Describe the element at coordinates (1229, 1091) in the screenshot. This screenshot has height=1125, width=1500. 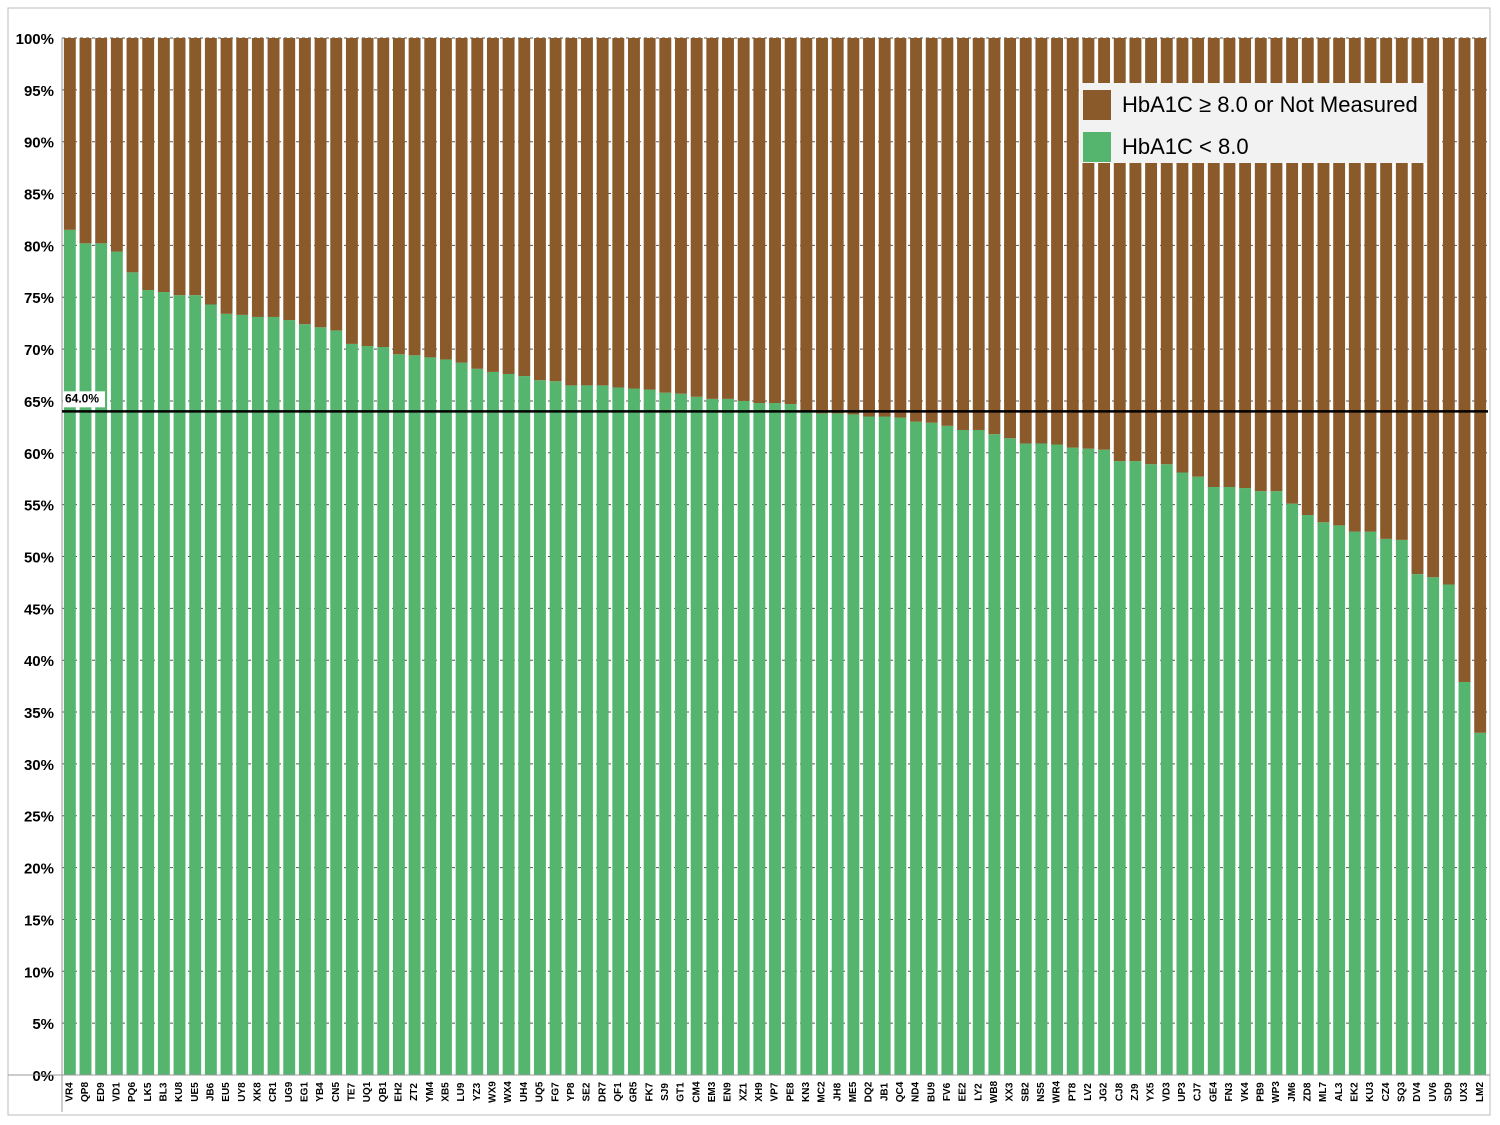
I see `x-tick-label: FN3` at that location.